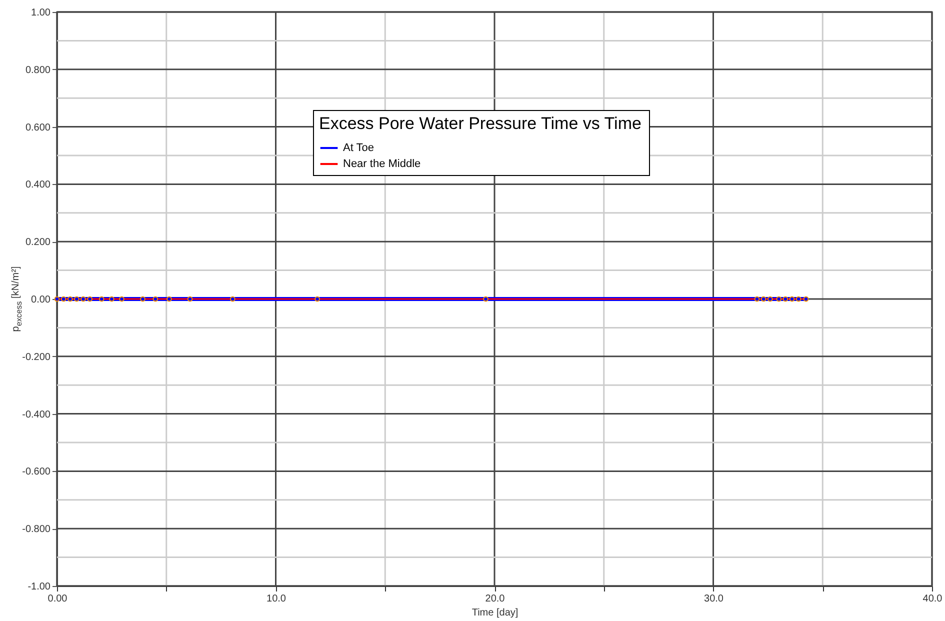 The width and height of the screenshot is (945, 621). What do you see at coordinates (36, 357) in the screenshot?
I see `y-tick-label: -0.200` at bounding box center [36, 357].